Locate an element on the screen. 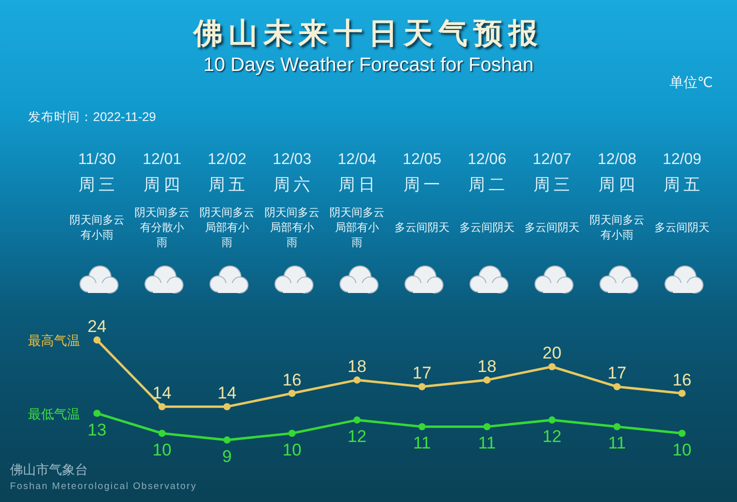 Image resolution: width=737 pixels, height=502 pixels. data-label: 20 is located at coordinates (552, 353).